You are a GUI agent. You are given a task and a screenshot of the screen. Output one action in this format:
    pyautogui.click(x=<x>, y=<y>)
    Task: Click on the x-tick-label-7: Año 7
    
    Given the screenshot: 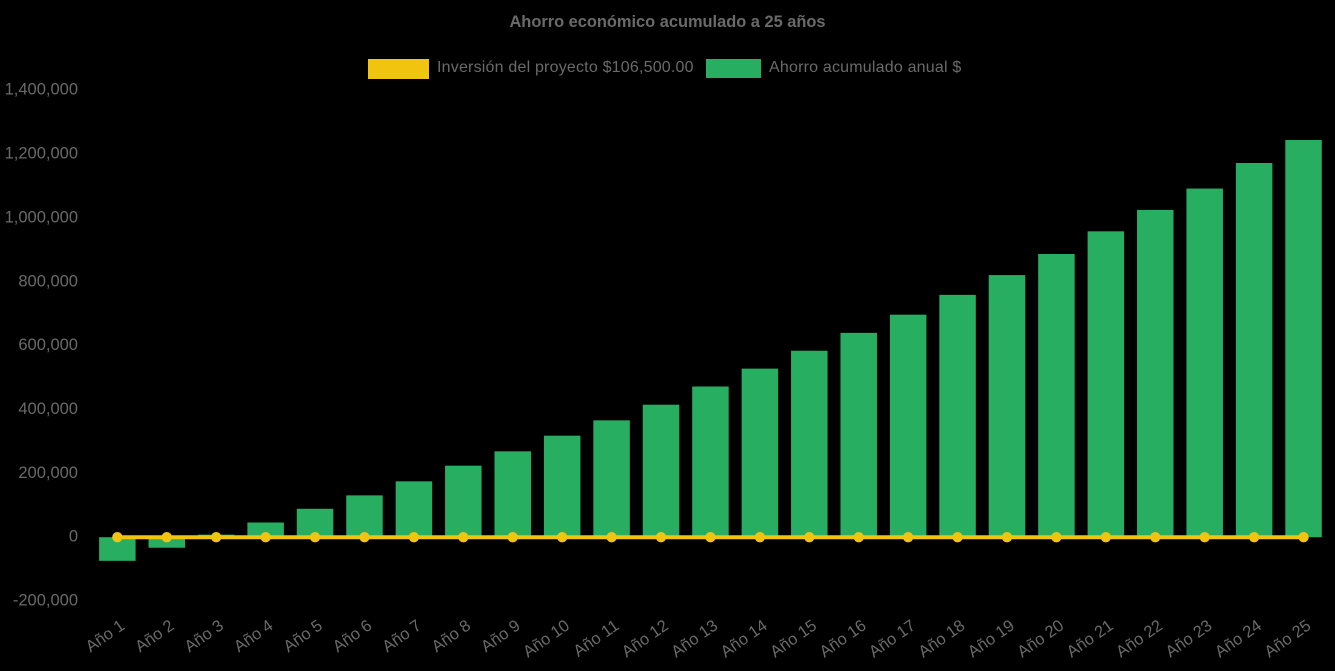 What is the action you would take?
    pyautogui.click(x=402, y=636)
    